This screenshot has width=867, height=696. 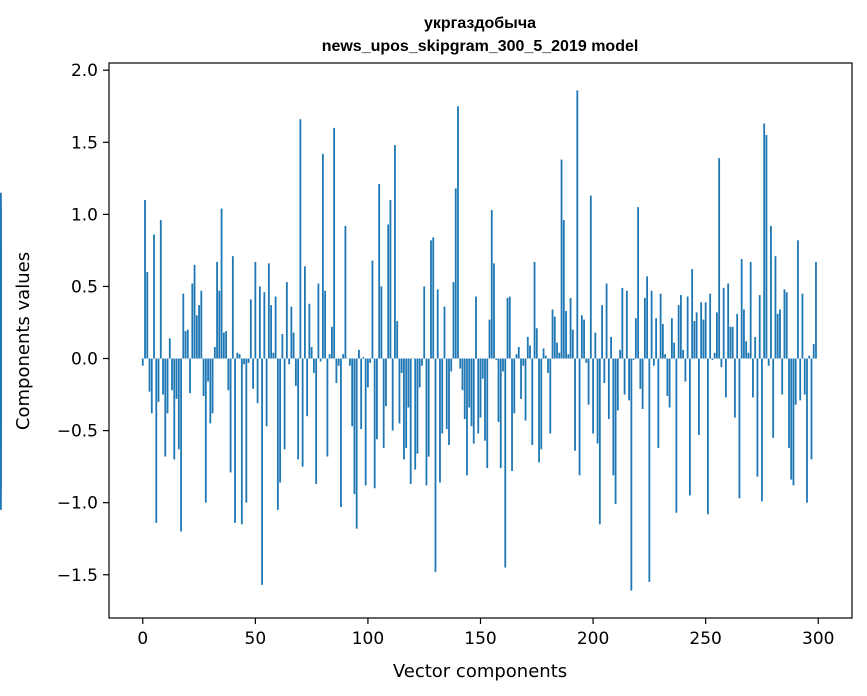 I want to click on x-tick-label: 300, so click(x=818, y=639).